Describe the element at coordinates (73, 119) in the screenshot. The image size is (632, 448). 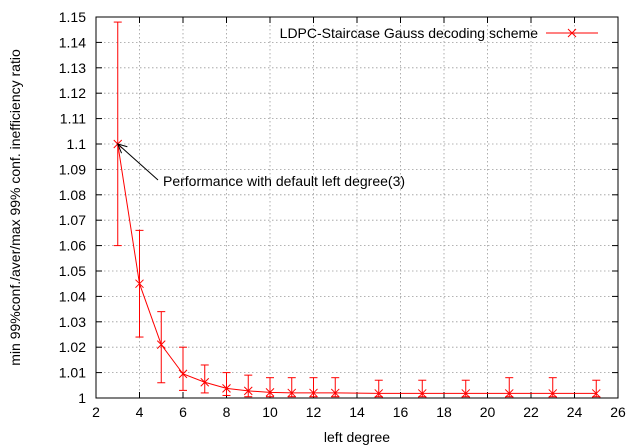
I see `y-tick-label: 1.11` at that location.